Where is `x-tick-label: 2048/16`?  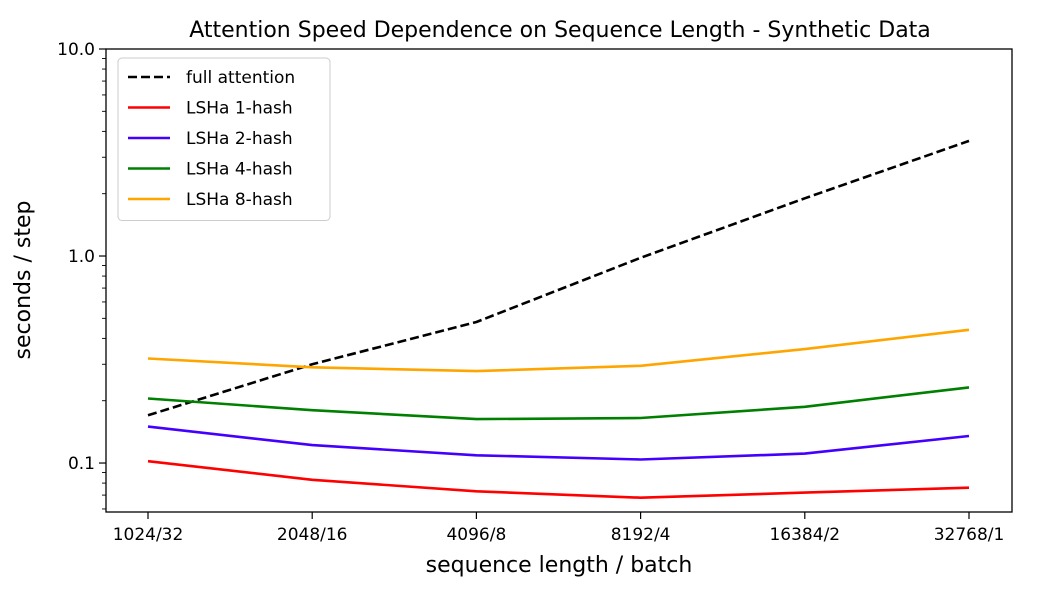
x-tick-label: 2048/16 is located at coordinates (312, 535).